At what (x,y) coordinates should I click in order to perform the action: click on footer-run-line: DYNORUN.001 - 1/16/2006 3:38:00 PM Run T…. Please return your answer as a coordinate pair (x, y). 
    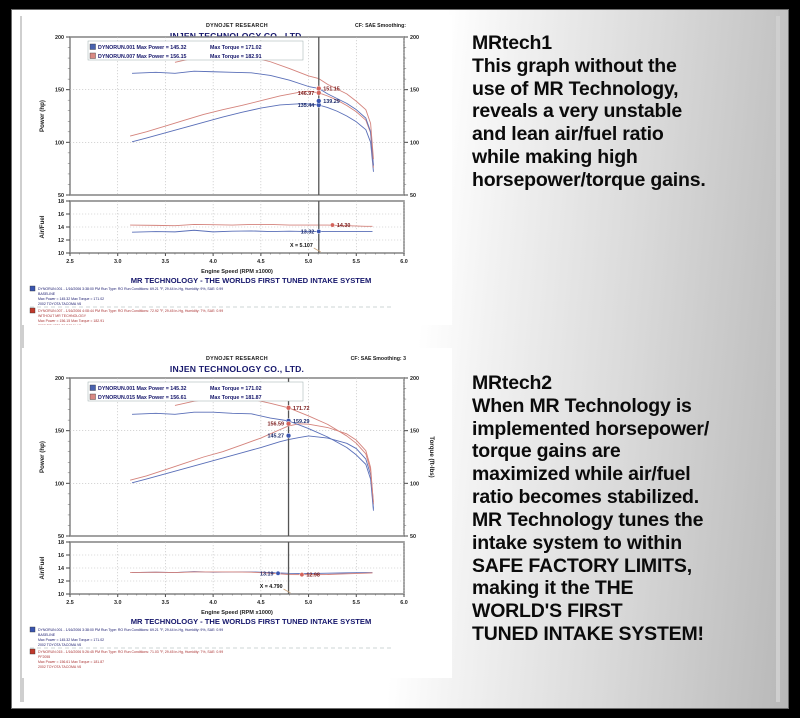
    Looking at the image, I should click on (130, 630).